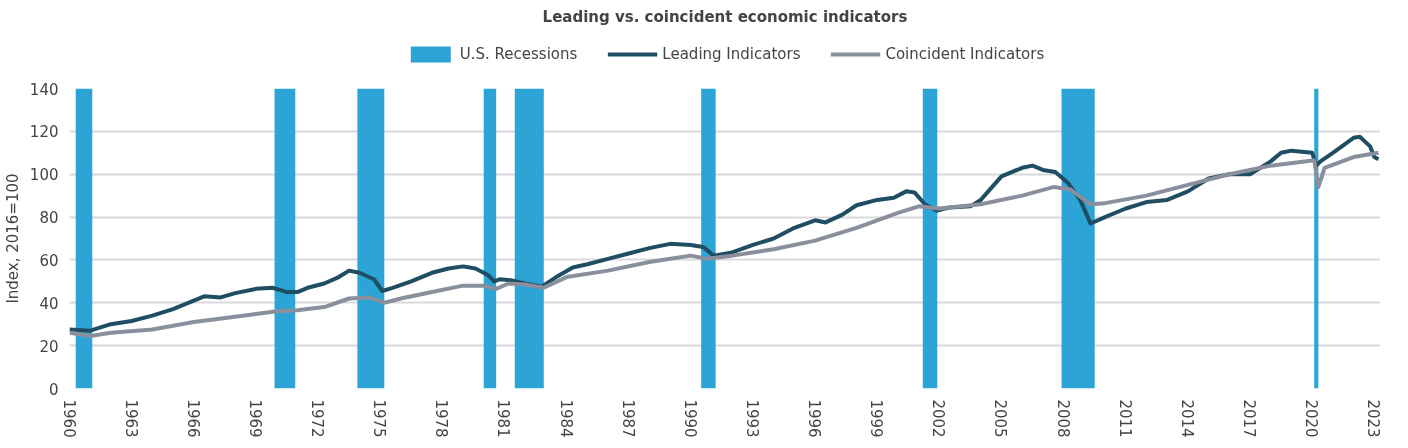 This screenshot has width=1408, height=448. I want to click on y-axis-title: Index, 2016=100, so click(12, 238).